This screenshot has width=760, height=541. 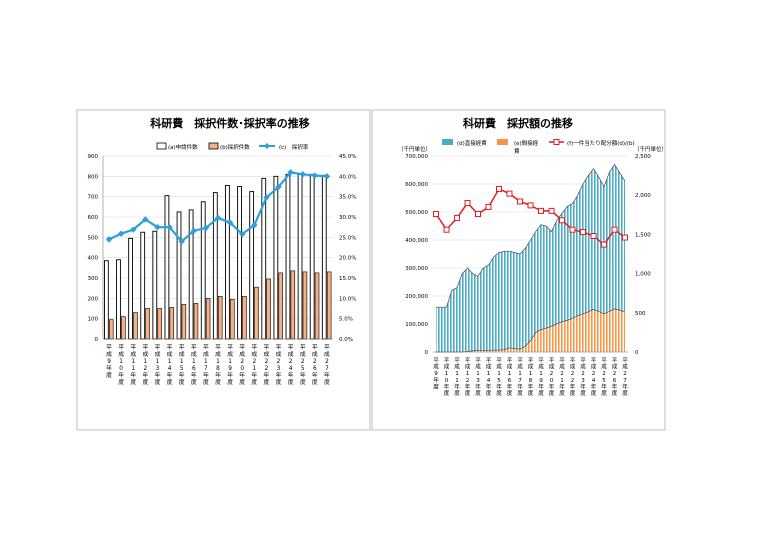 What do you see at coordinates (93, 157) in the screenshot?
I see `y-tick-label: 900` at bounding box center [93, 157].